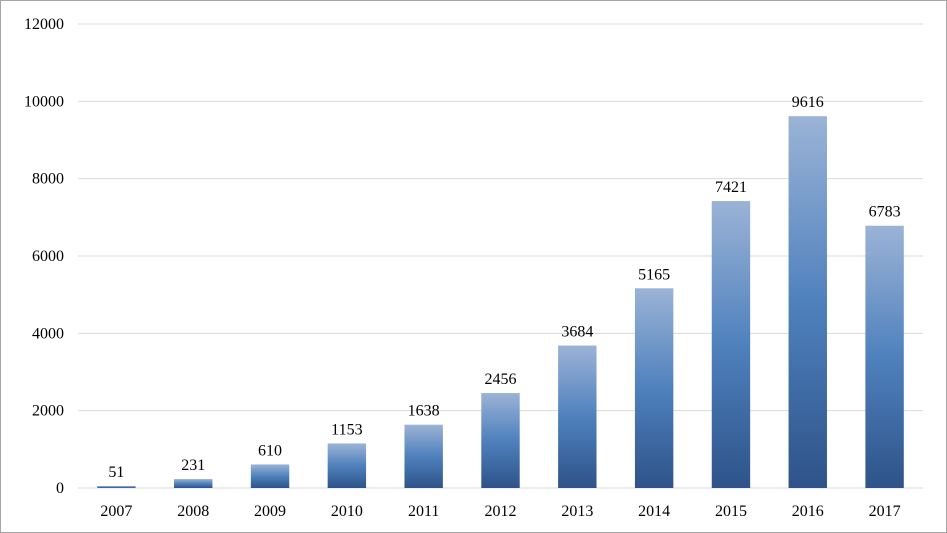 The height and width of the screenshot is (533, 947). What do you see at coordinates (48, 179) in the screenshot?
I see `y-tick-label: 8000` at bounding box center [48, 179].